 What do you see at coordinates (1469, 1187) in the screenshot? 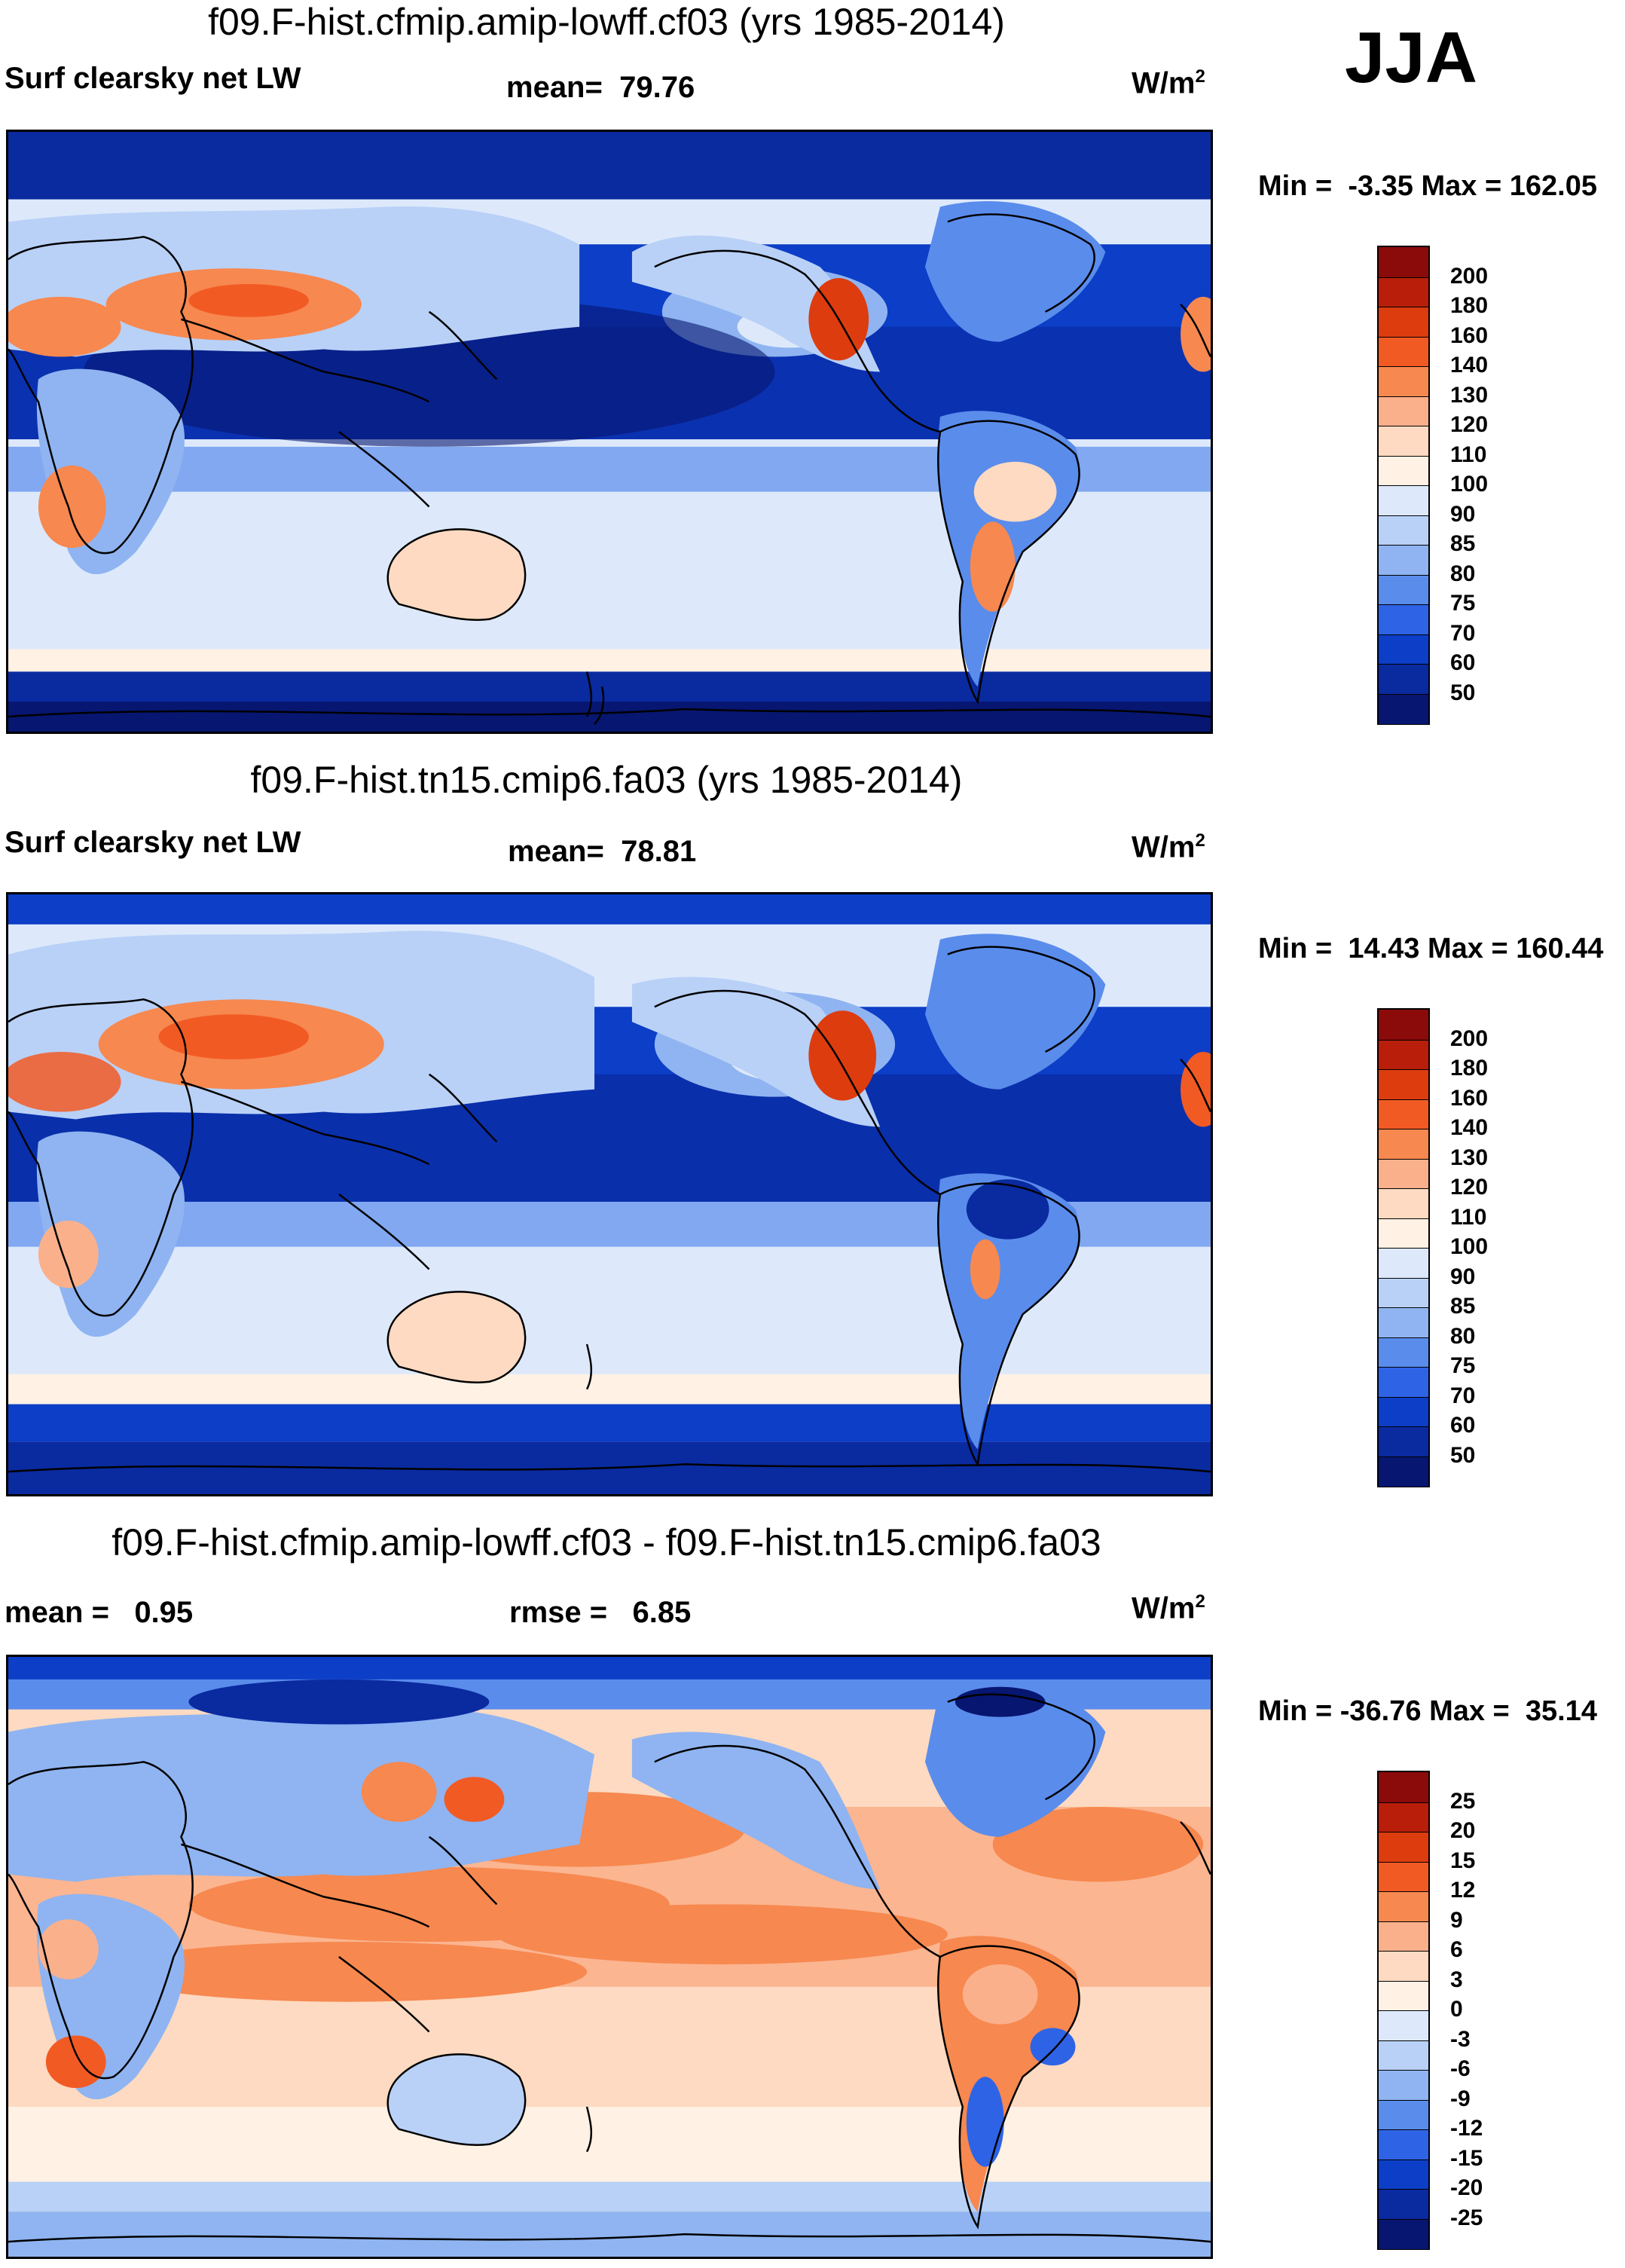
I see `colorbar-tick-label: 120` at bounding box center [1469, 1187].